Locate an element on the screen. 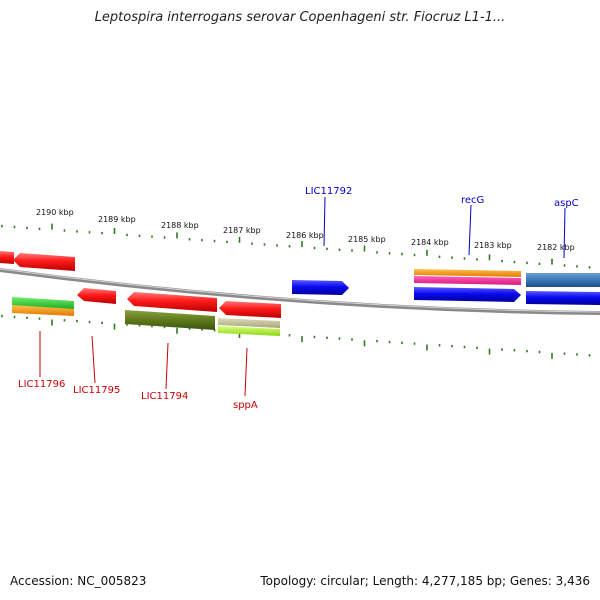  sppa-cog-band-lime is located at coordinates (249, 331).